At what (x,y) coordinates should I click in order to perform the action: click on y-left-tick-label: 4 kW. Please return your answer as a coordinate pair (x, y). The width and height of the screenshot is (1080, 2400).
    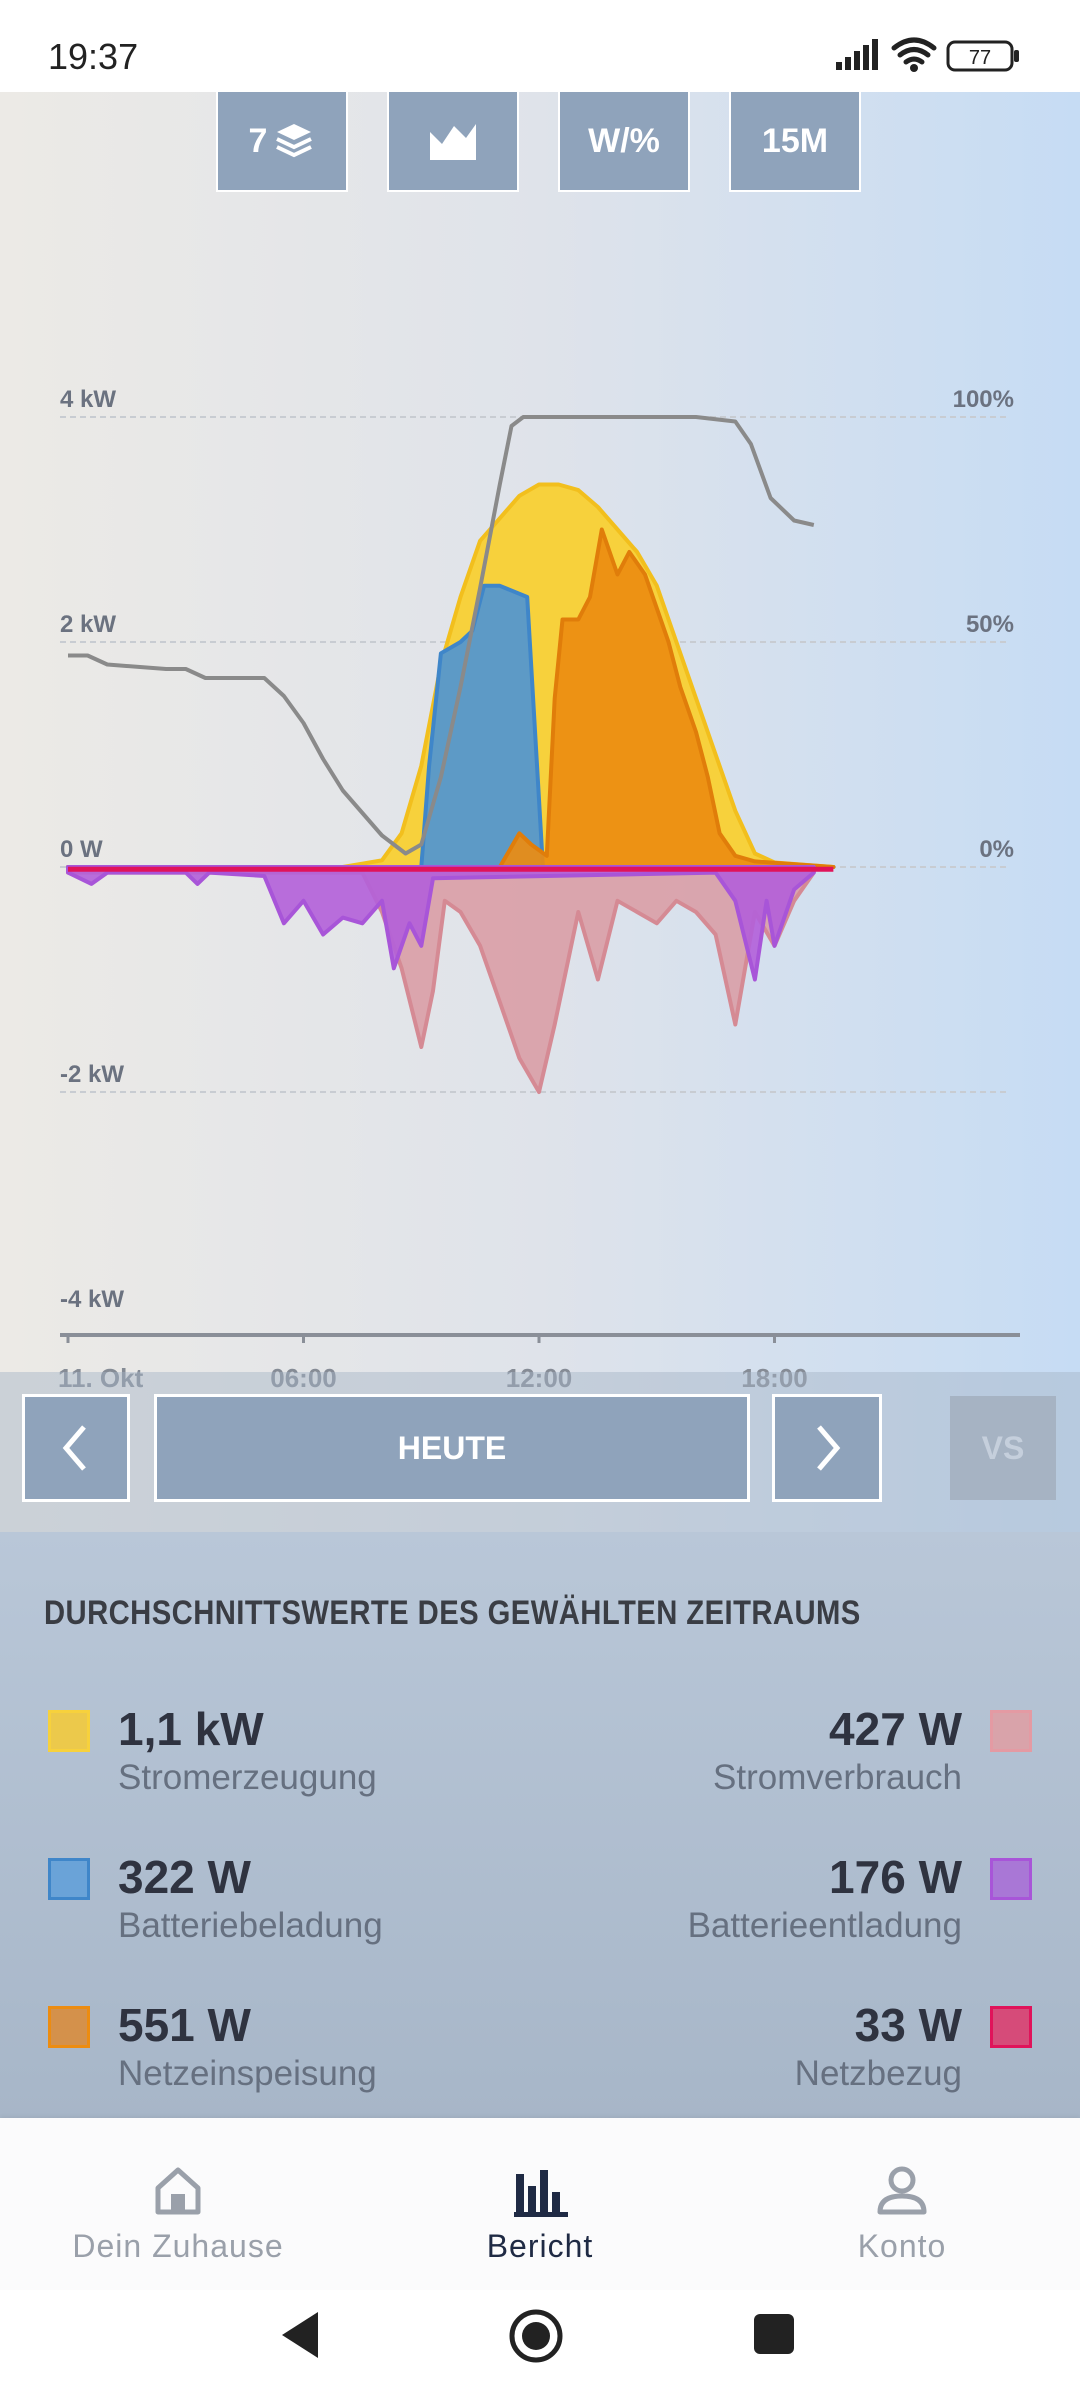
    Looking at the image, I should click on (88, 399).